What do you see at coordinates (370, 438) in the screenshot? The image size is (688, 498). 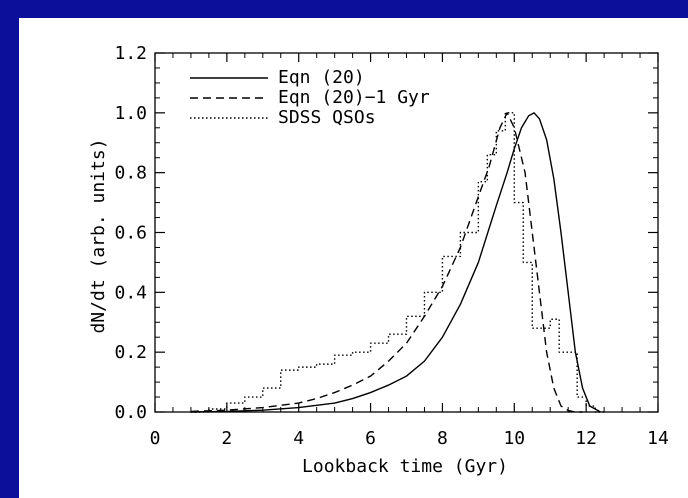 I see `x-tick-label: 6` at bounding box center [370, 438].